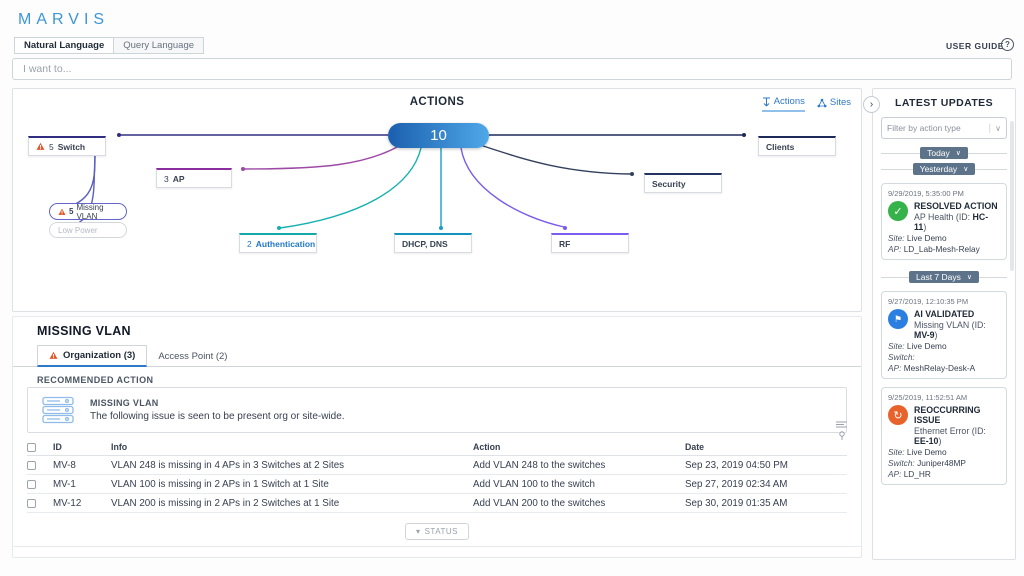  I want to click on cell-action: Add VLAN 248 to the switches, so click(539, 465).